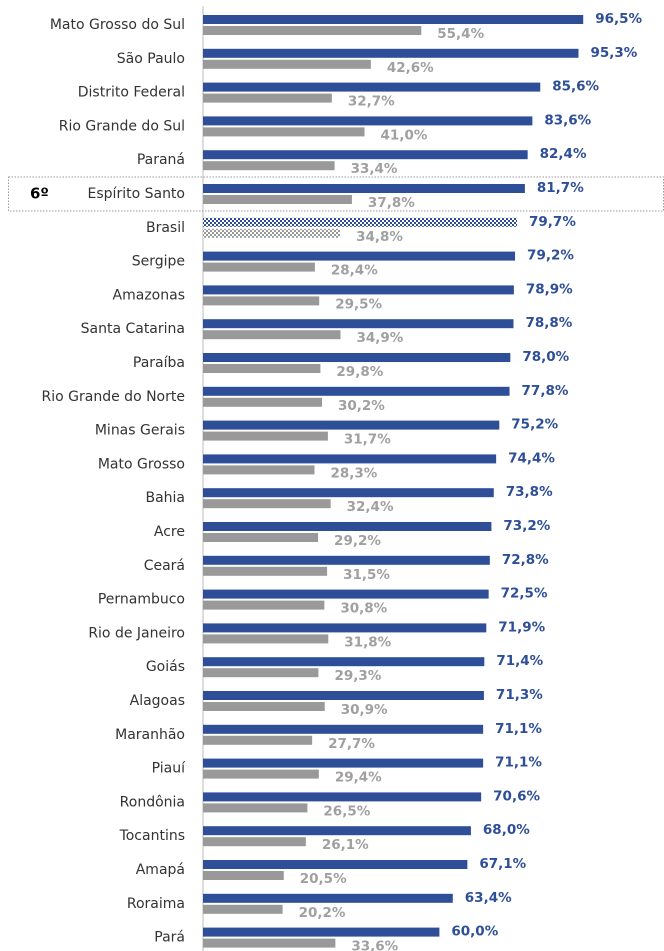  I want to click on value-label: 20,2%, so click(322, 913).